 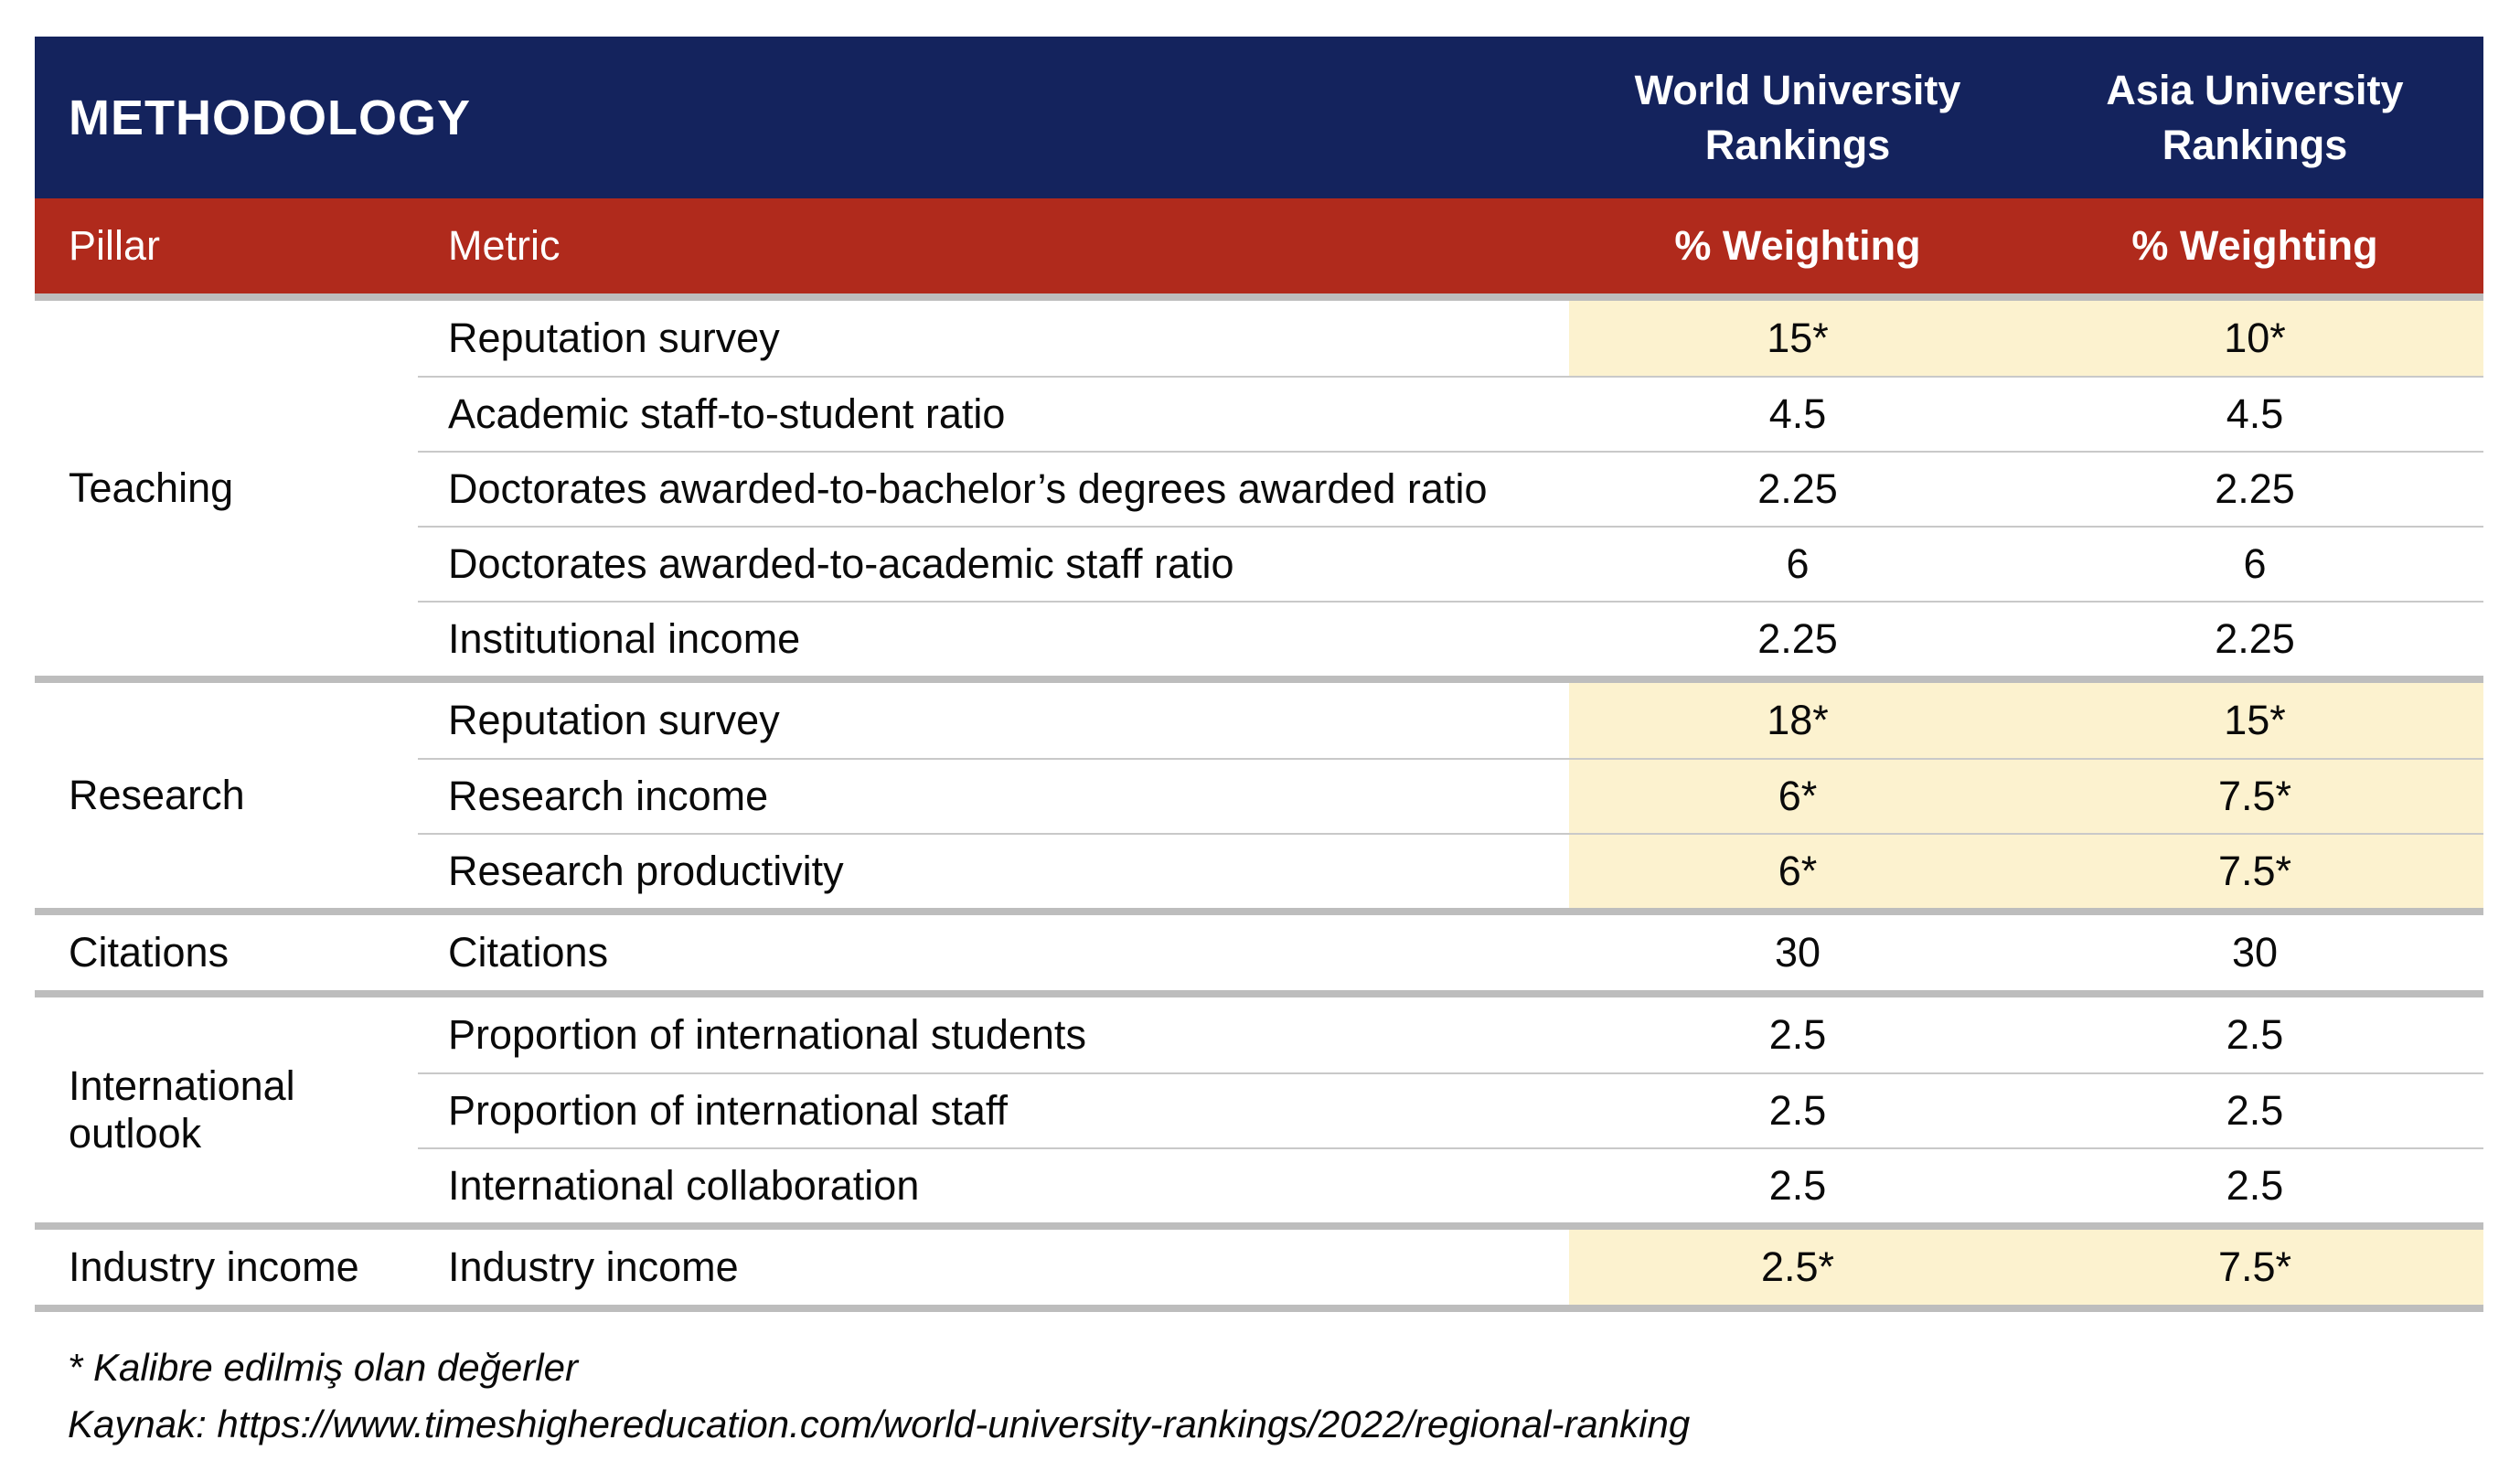 I want to click on pillar-label: Teaching, so click(x=151, y=487).